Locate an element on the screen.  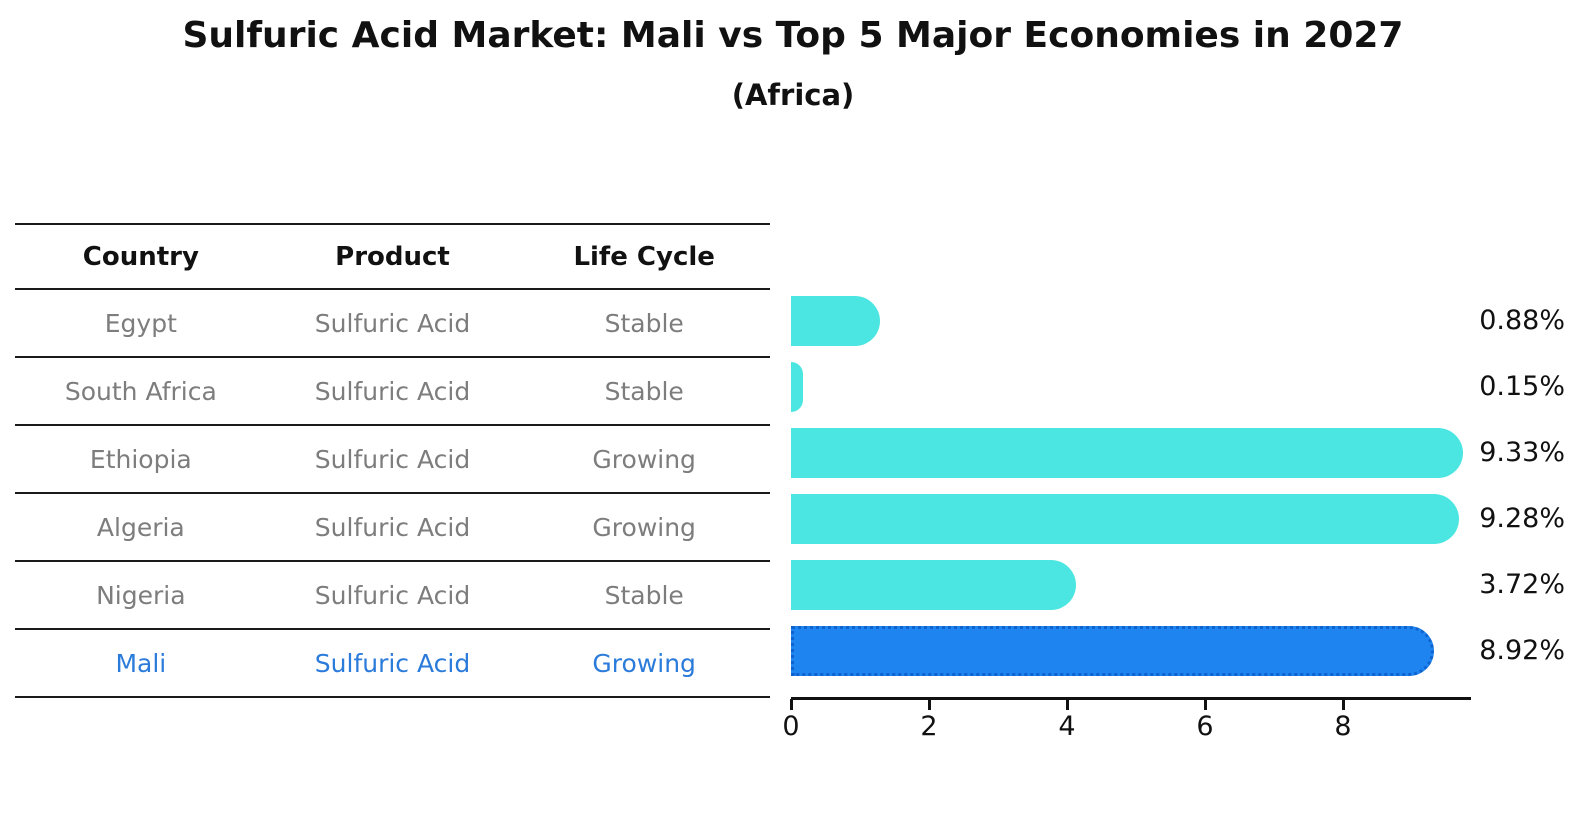
table-cell-country: Algeria is located at coordinates (140, 527).